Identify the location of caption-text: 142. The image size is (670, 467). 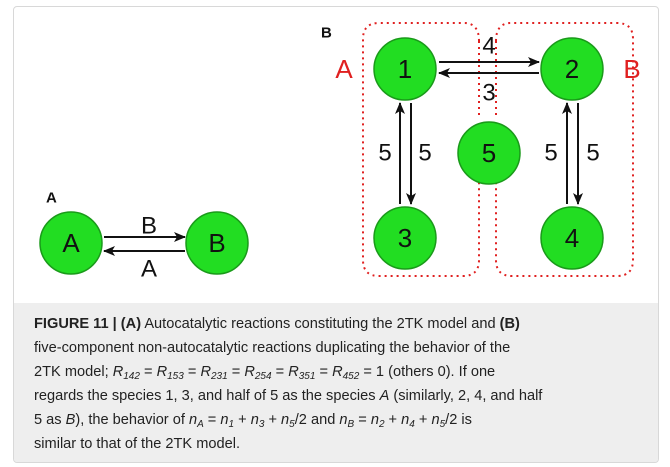
(131, 376).